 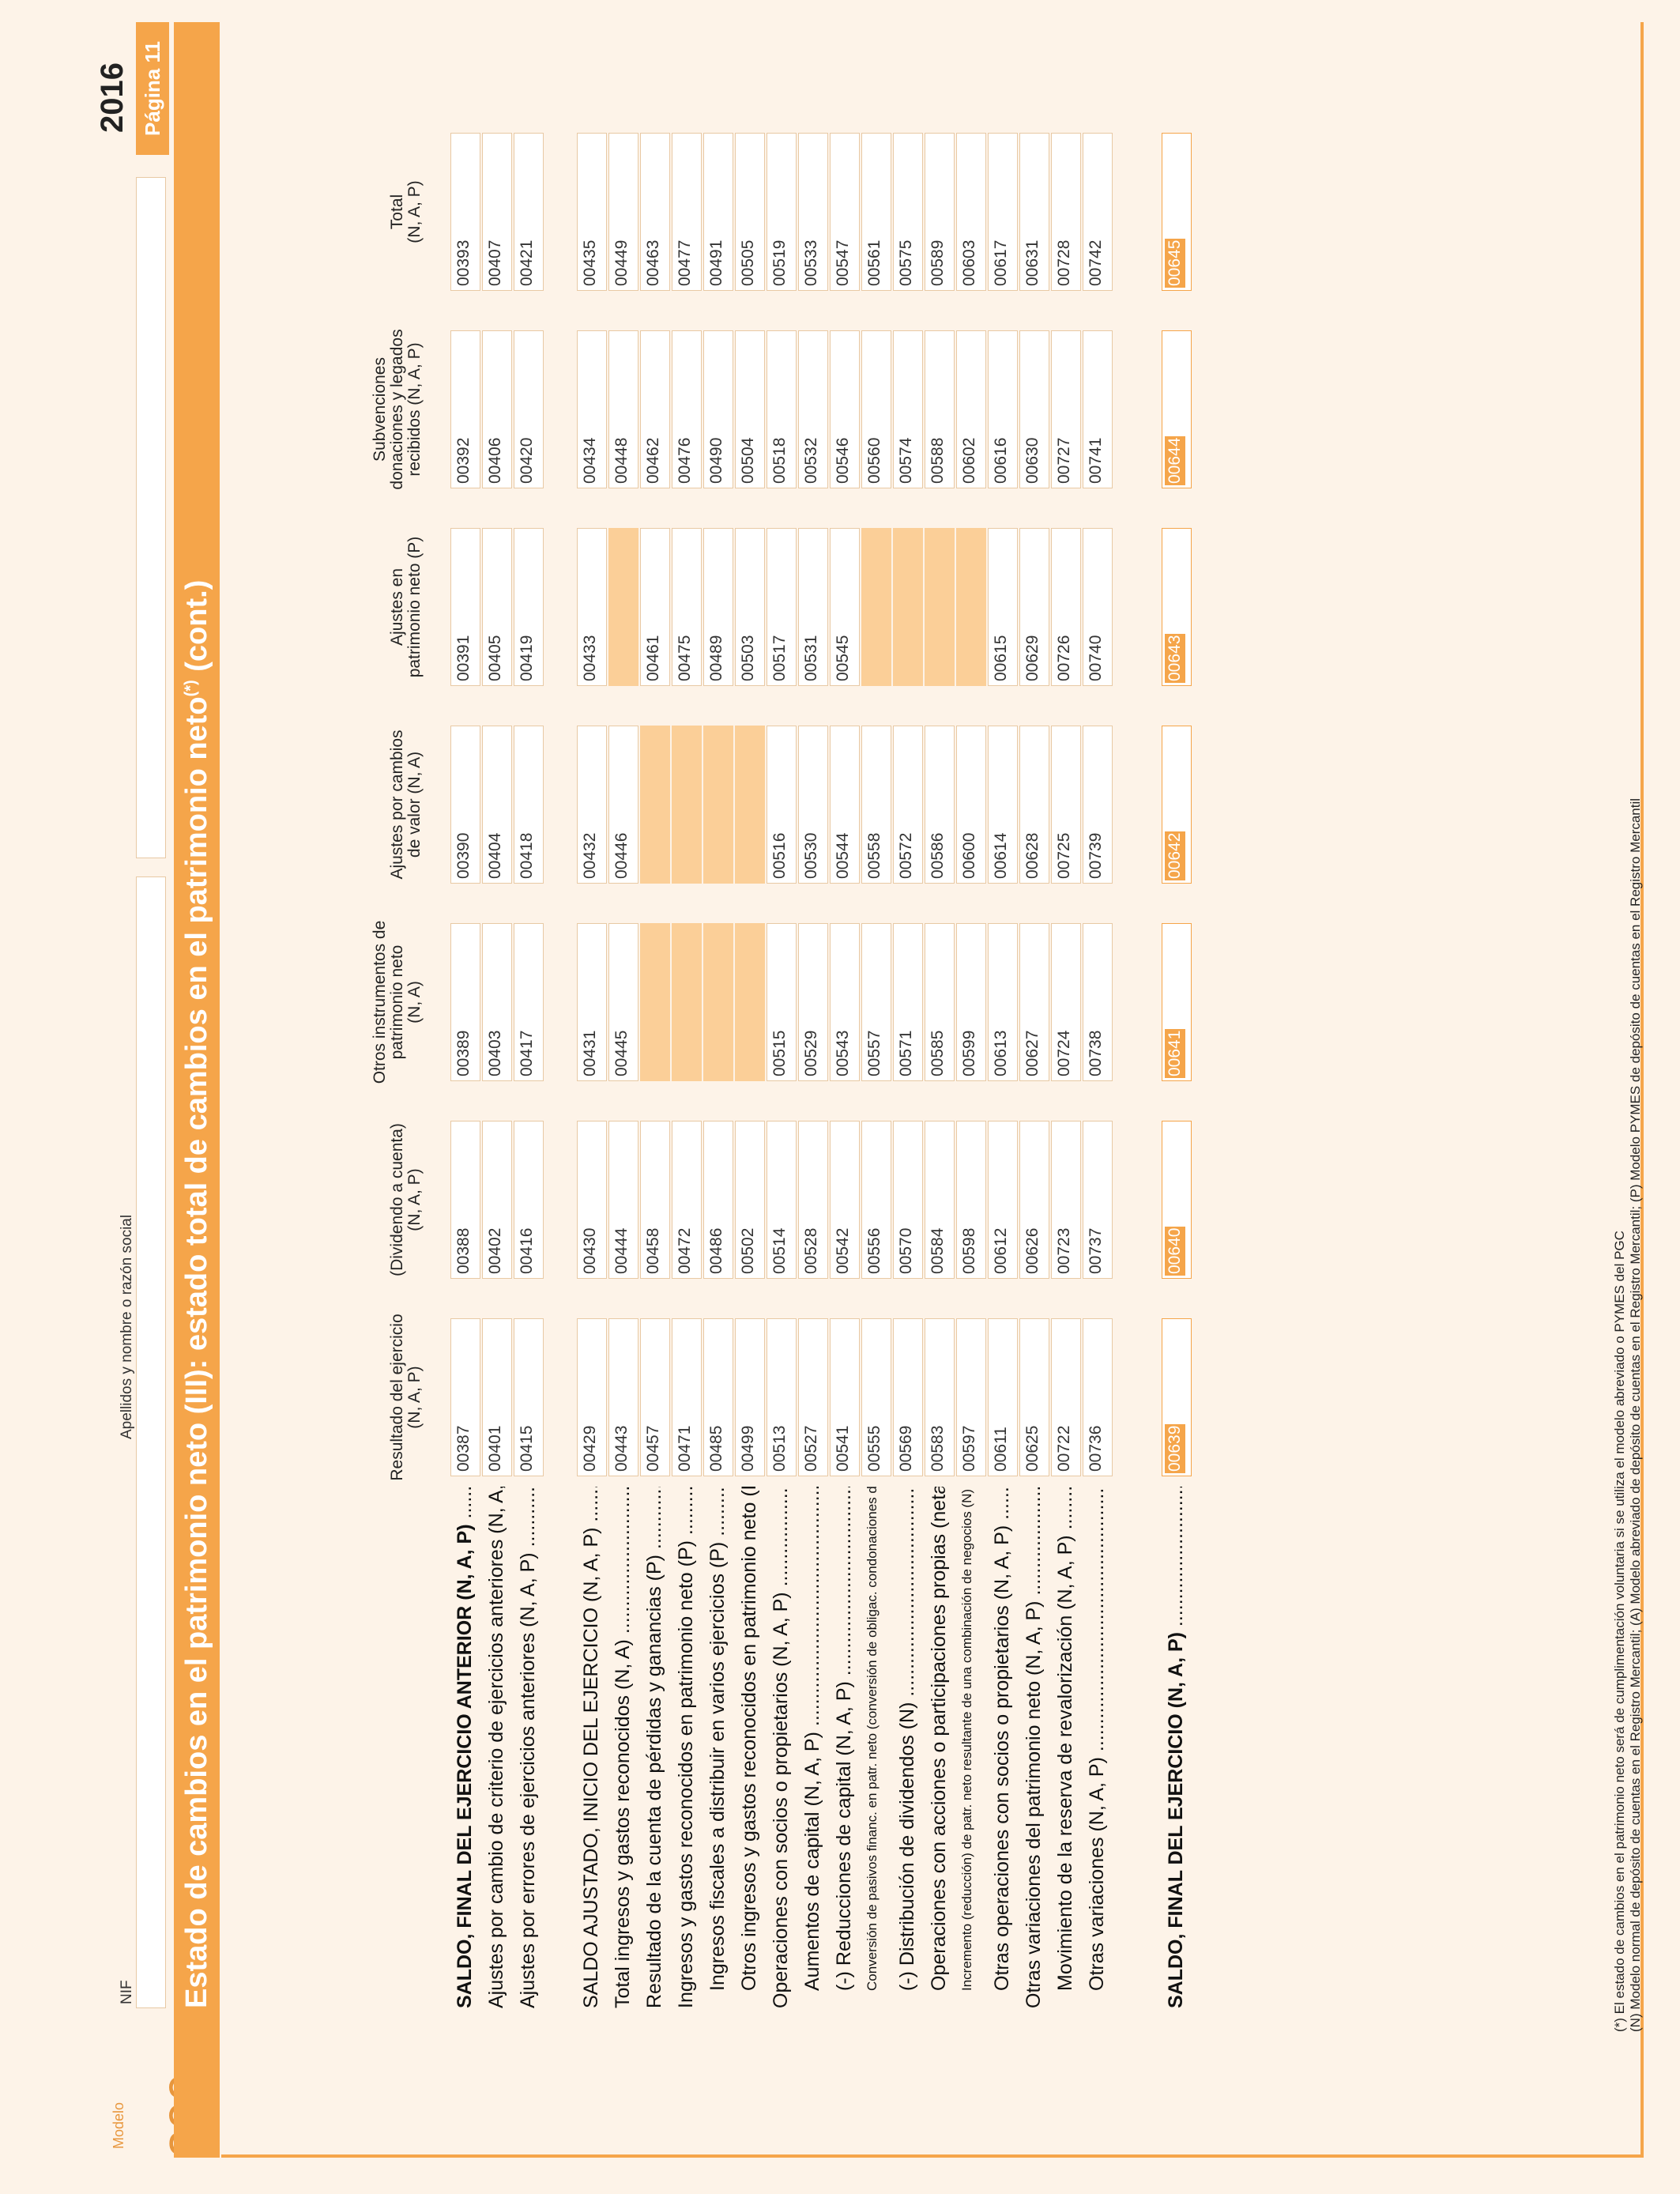 I want to click on amount-cell: 00737, so click(x=1098, y=1200).